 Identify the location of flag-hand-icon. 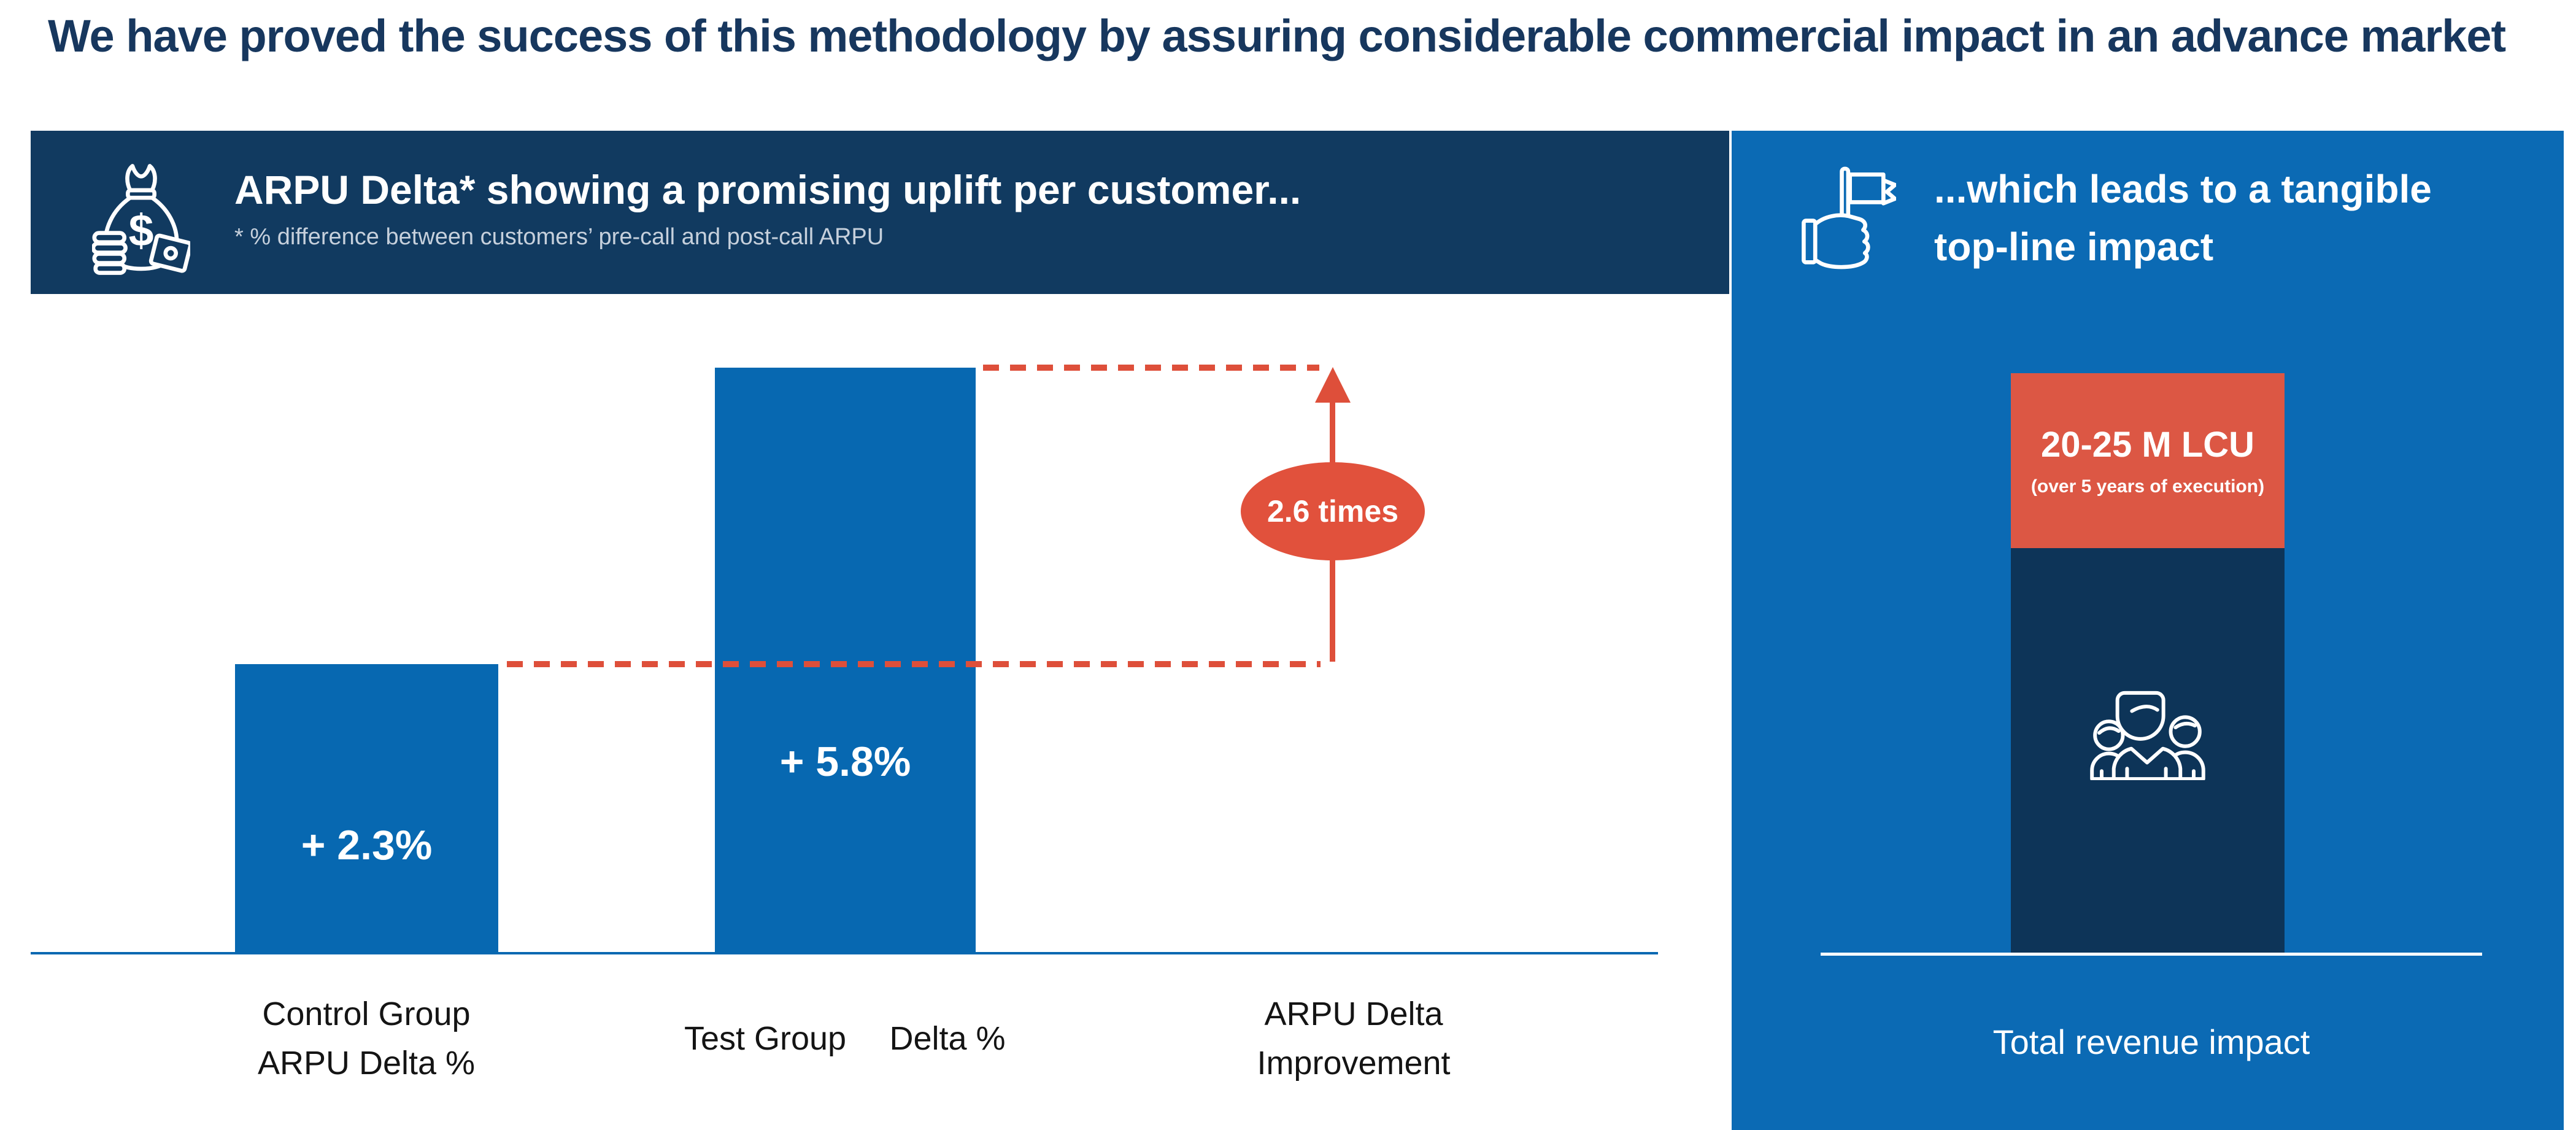
(1847, 222).